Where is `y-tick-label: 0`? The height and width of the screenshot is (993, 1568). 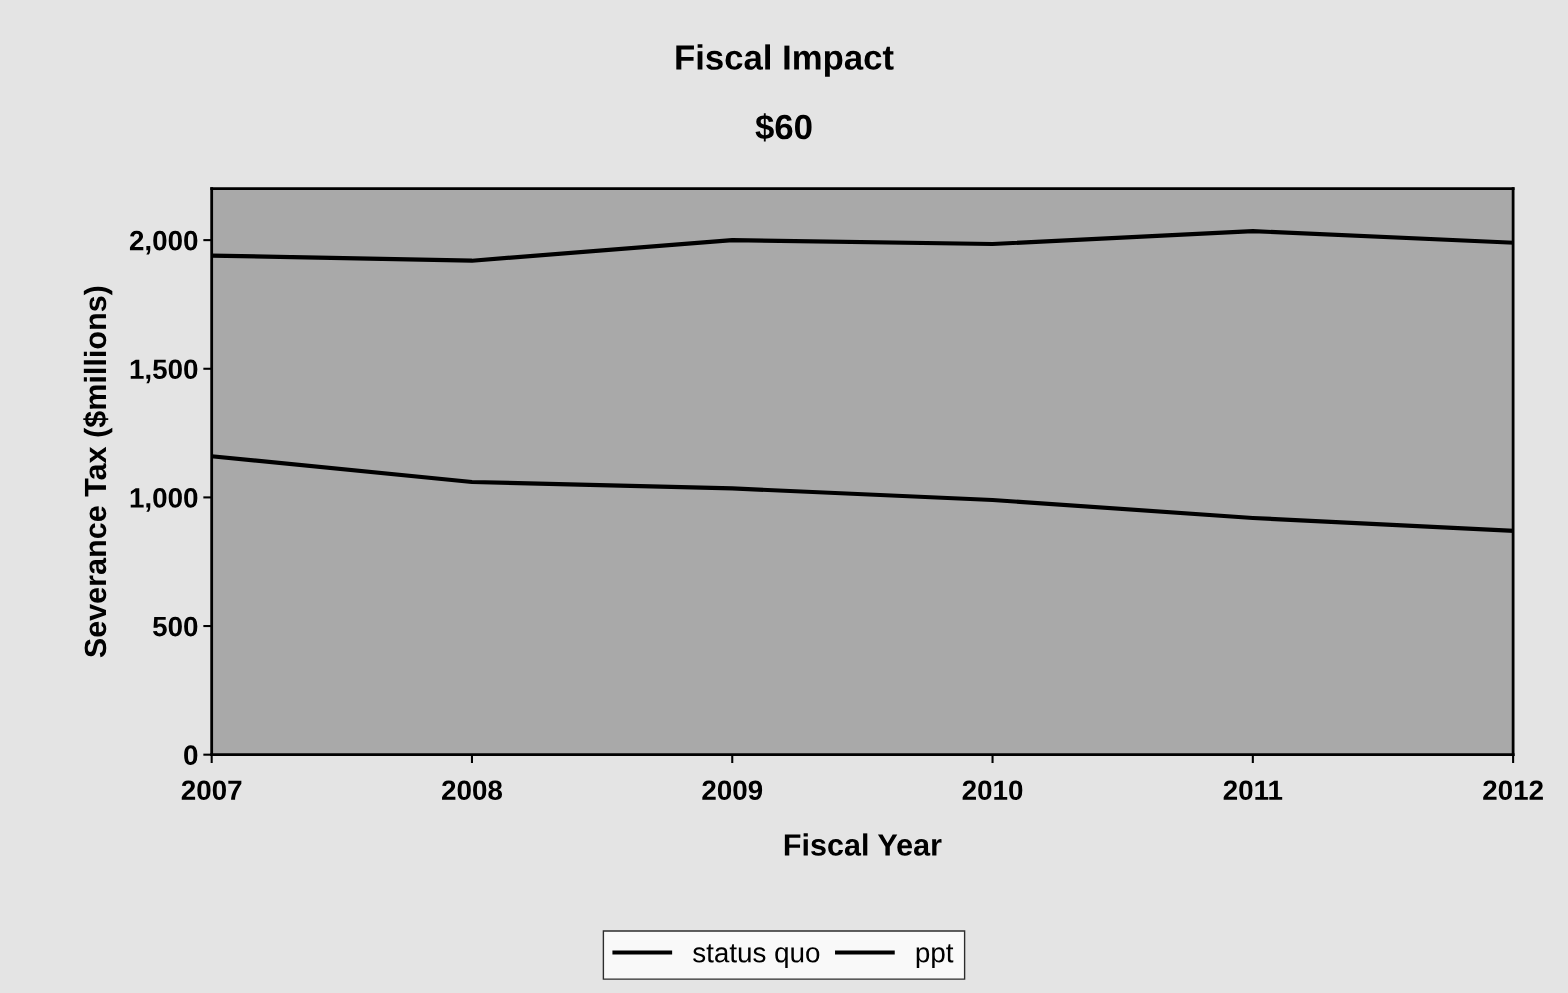 y-tick-label: 0 is located at coordinates (191, 755).